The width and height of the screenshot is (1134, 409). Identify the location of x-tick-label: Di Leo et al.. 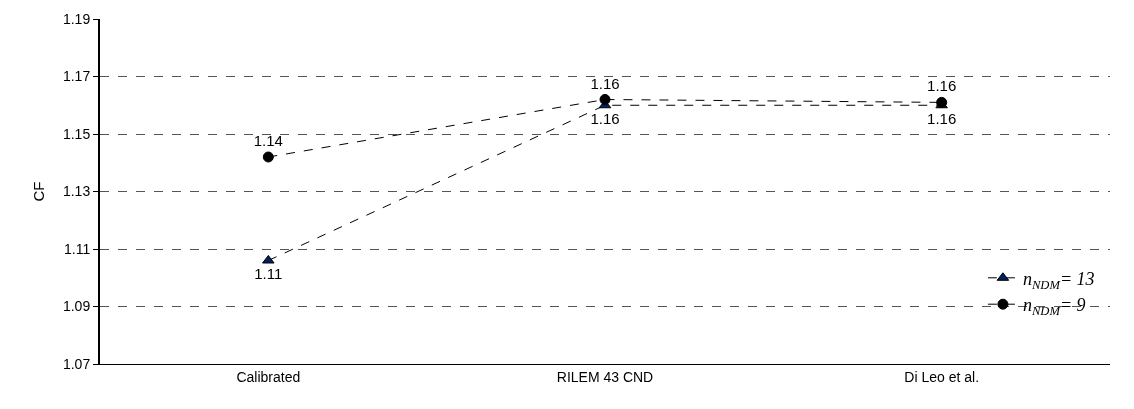
(942, 376).